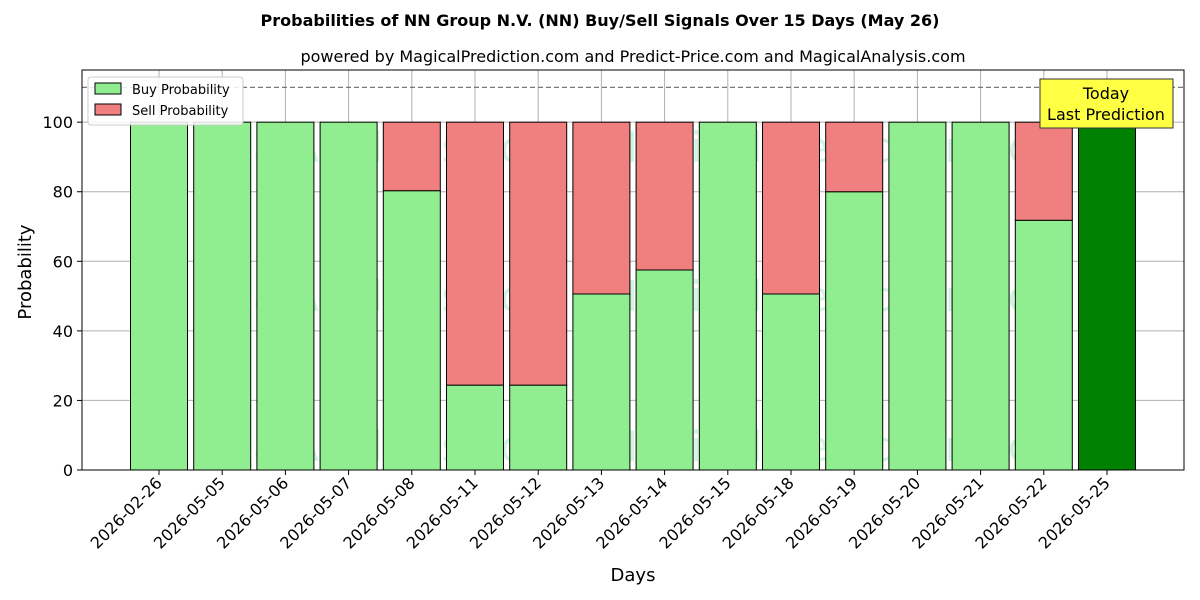  I want to click on legend-box, so click(165, 101).